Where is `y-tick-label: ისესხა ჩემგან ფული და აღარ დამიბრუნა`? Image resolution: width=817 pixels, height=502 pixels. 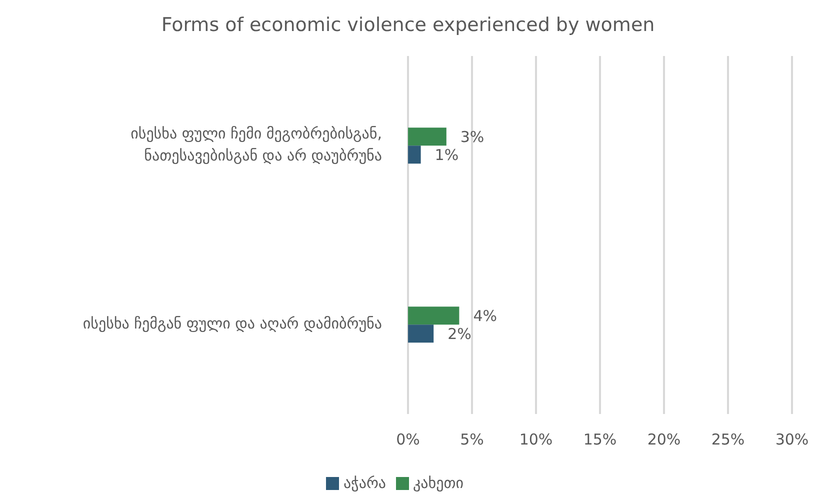 y-tick-label: ისესხა ჩემგან ფული და აღარ დამიბრუნა is located at coordinates (232, 323).